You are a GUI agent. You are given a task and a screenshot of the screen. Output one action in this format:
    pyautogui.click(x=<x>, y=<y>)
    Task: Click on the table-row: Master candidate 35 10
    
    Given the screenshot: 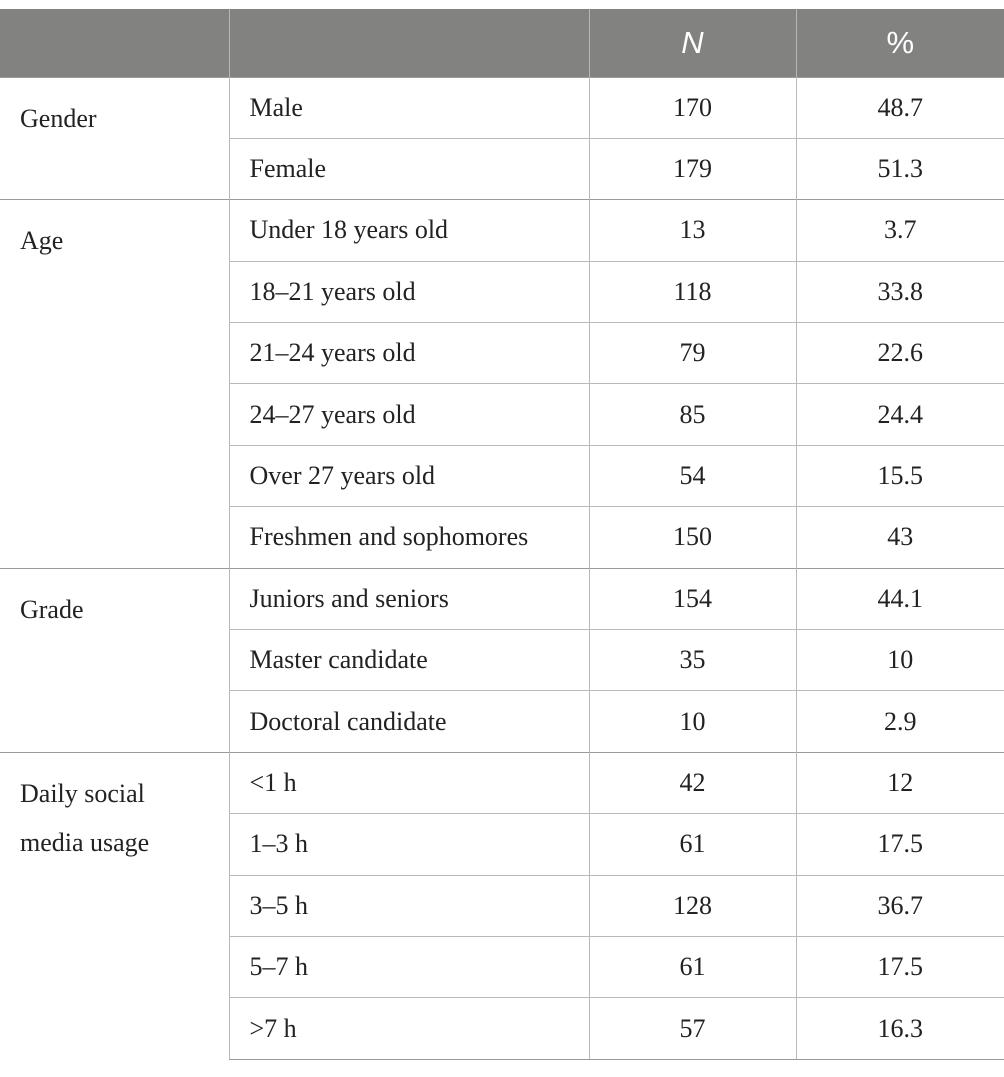 What is the action you would take?
    pyautogui.click(x=502, y=660)
    